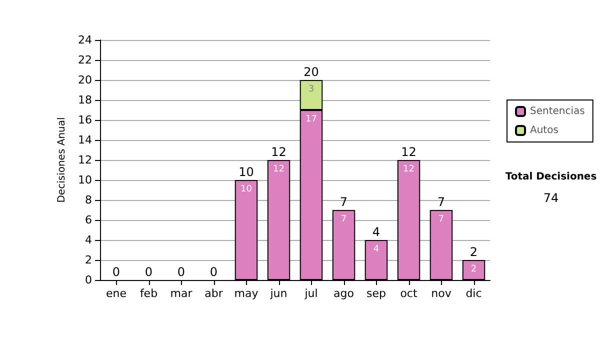 The height and width of the screenshot is (340, 600). Describe the element at coordinates (88, 220) in the screenshot. I see `y-tick-label: 6` at that location.